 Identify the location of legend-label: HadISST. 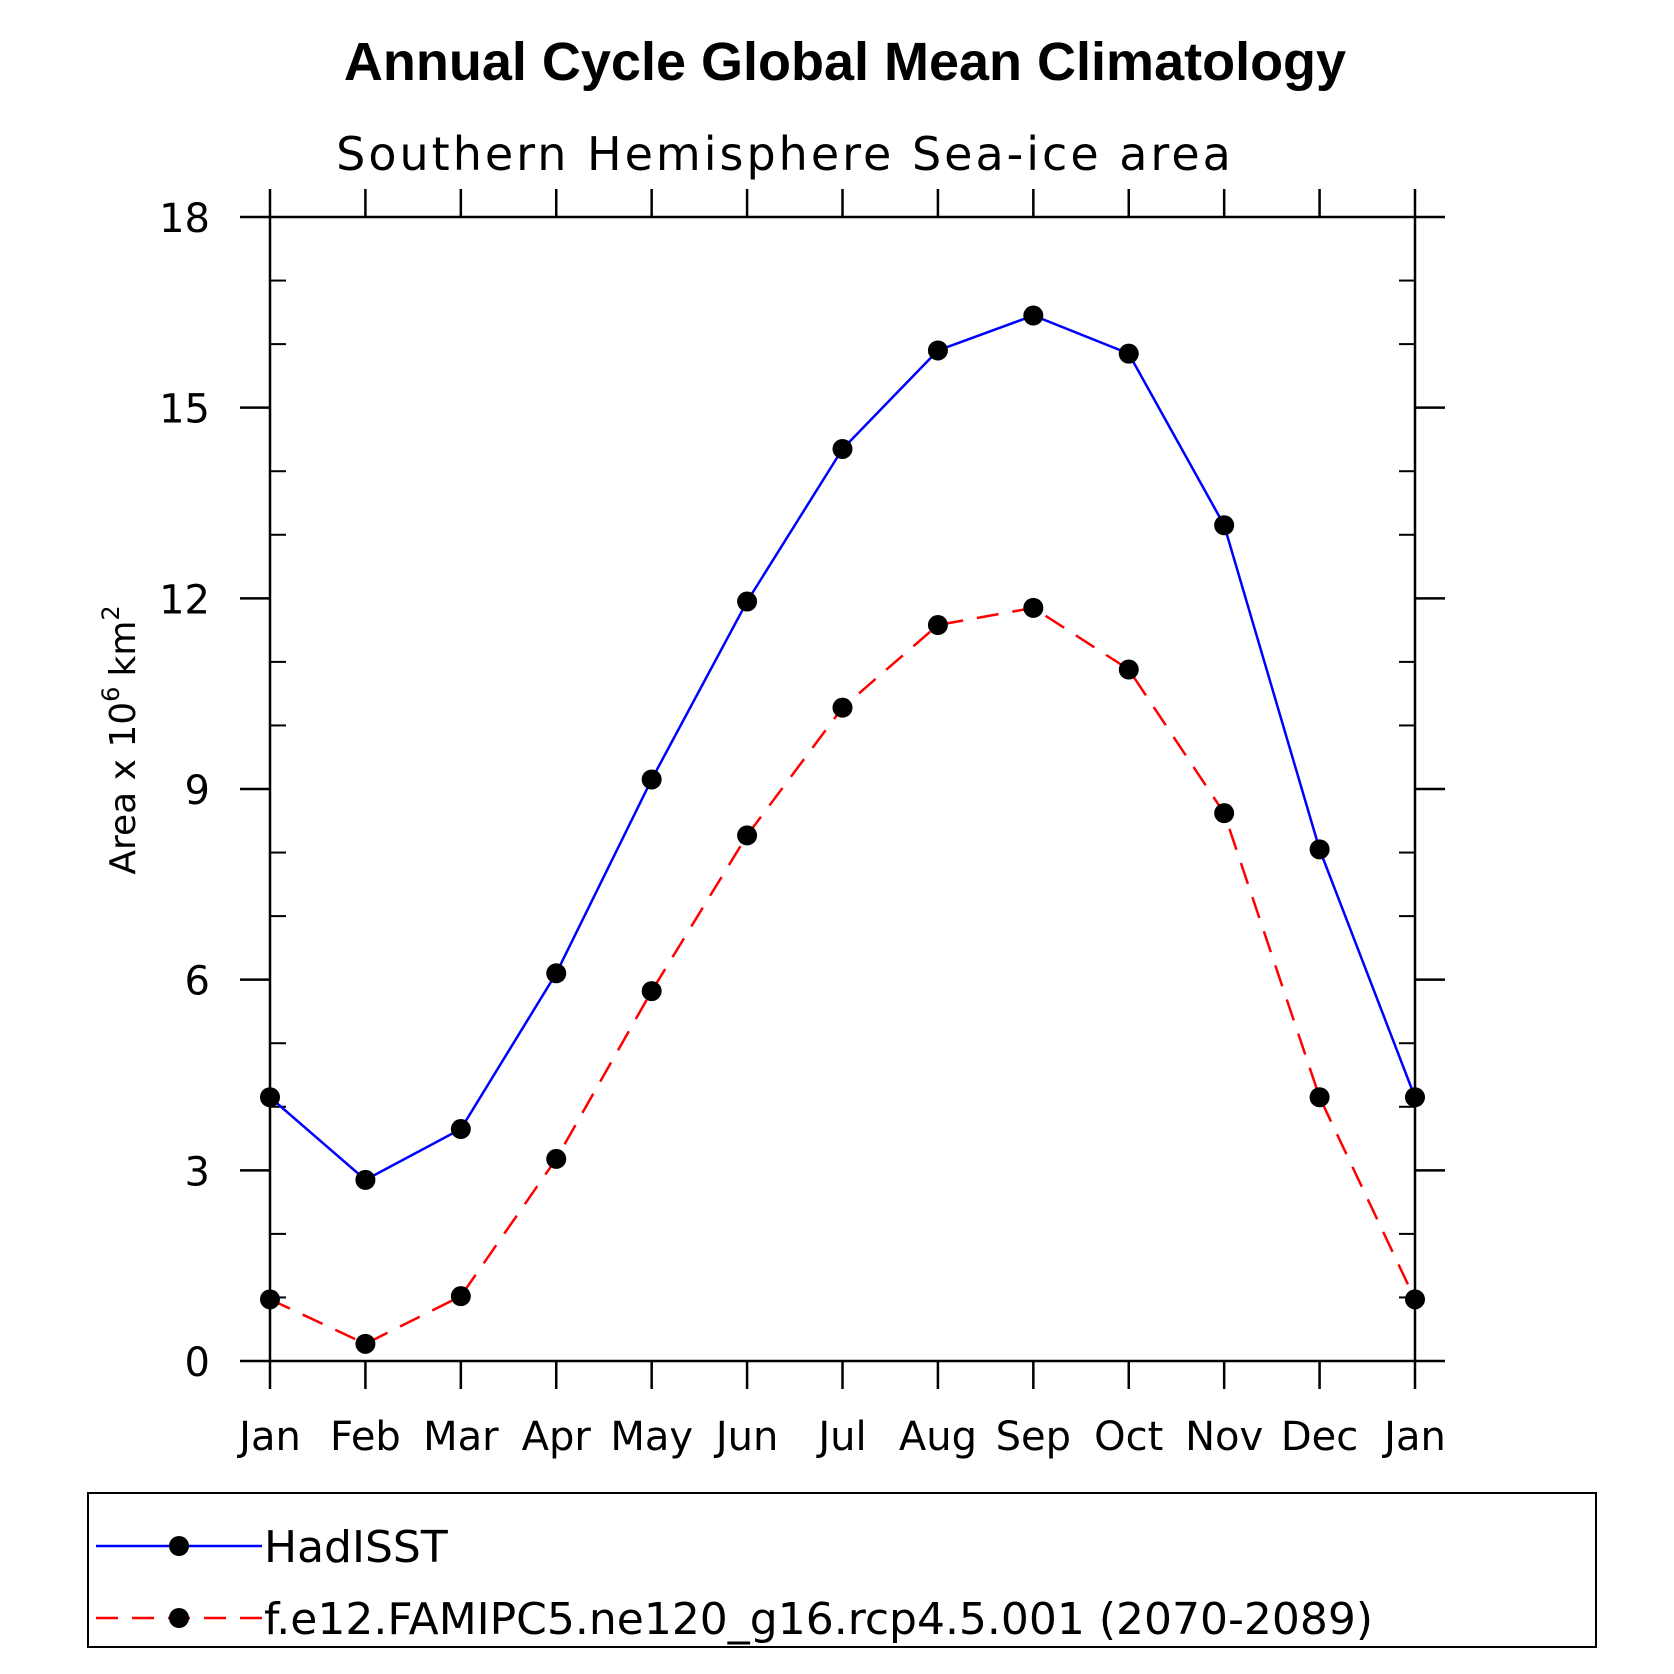
(356, 1547).